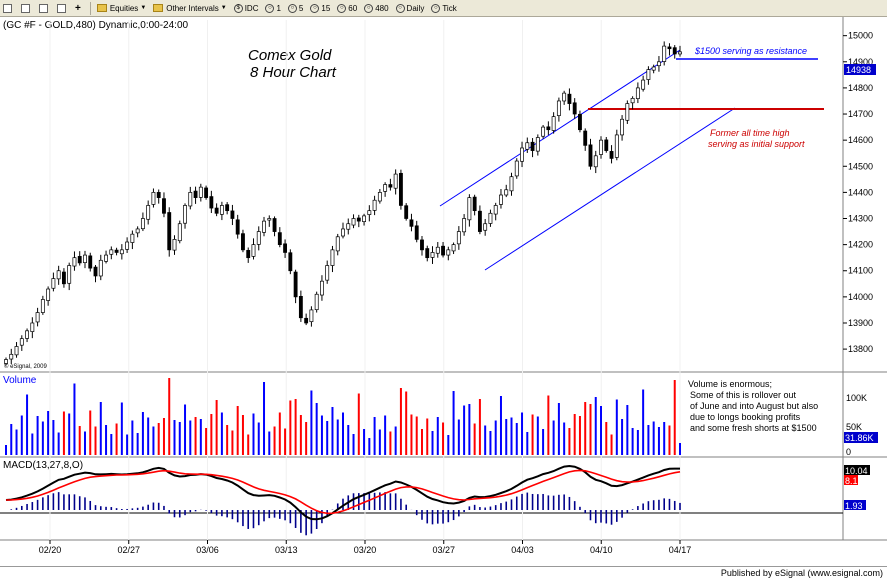 Image resolution: width=887 pixels, height=580 pixels. What do you see at coordinates (43, 465) in the screenshot?
I see `macd-title: MACD(13,27,8,O)` at bounding box center [43, 465].